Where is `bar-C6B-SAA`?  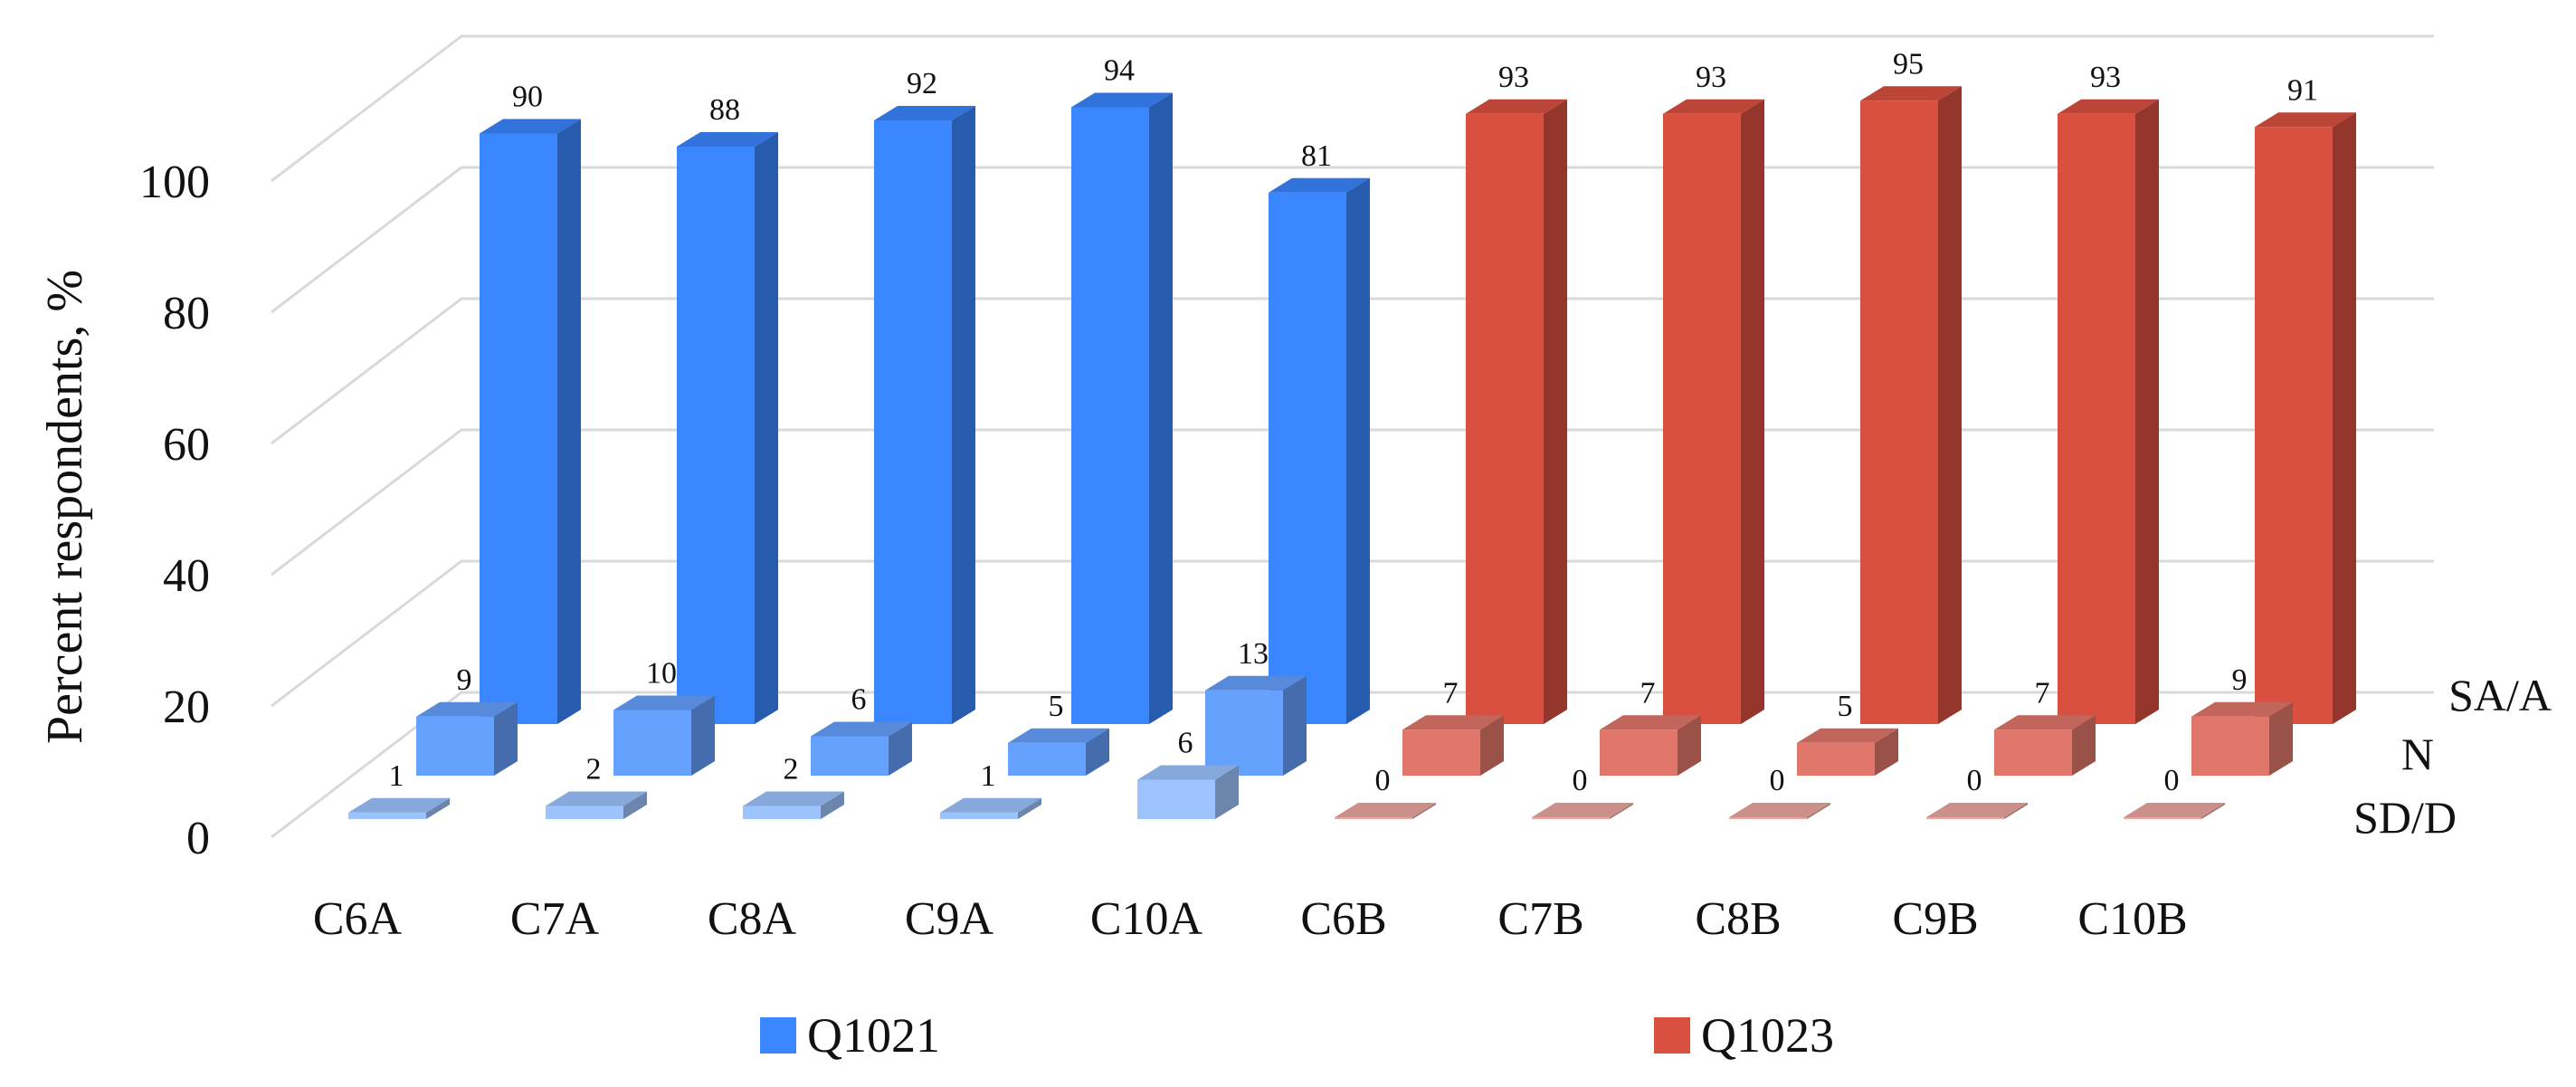
bar-C6B-SAA is located at coordinates (1517, 411).